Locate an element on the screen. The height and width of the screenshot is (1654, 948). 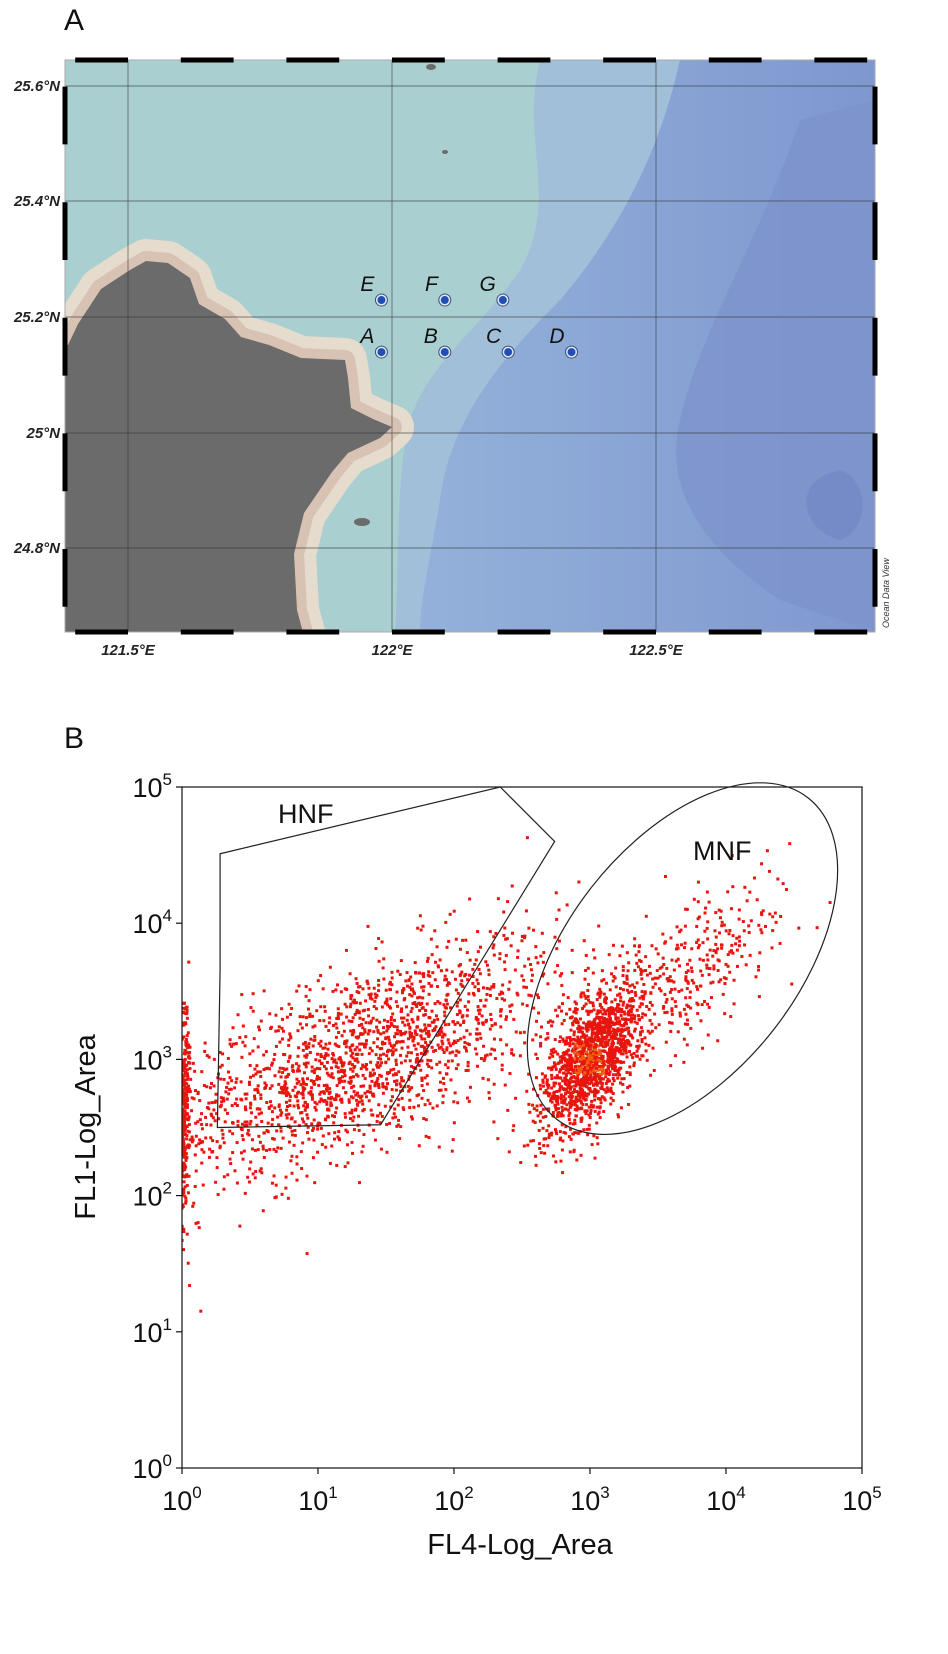
lon-label: 122°E is located at coordinates (392, 650).